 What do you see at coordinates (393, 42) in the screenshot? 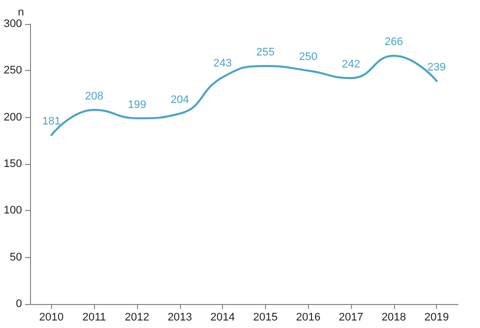
I see `data-label: 266` at bounding box center [393, 42].